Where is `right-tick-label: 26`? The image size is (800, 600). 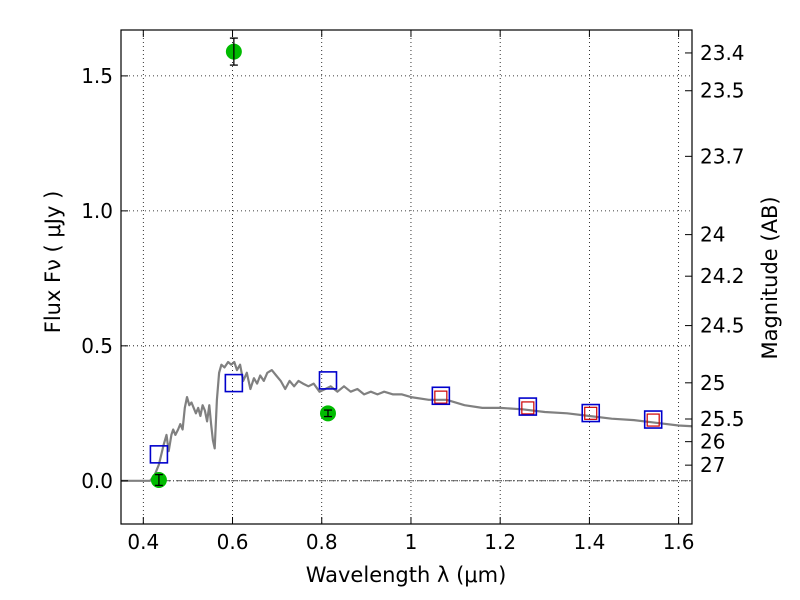
right-tick-label: 26 is located at coordinates (712, 442).